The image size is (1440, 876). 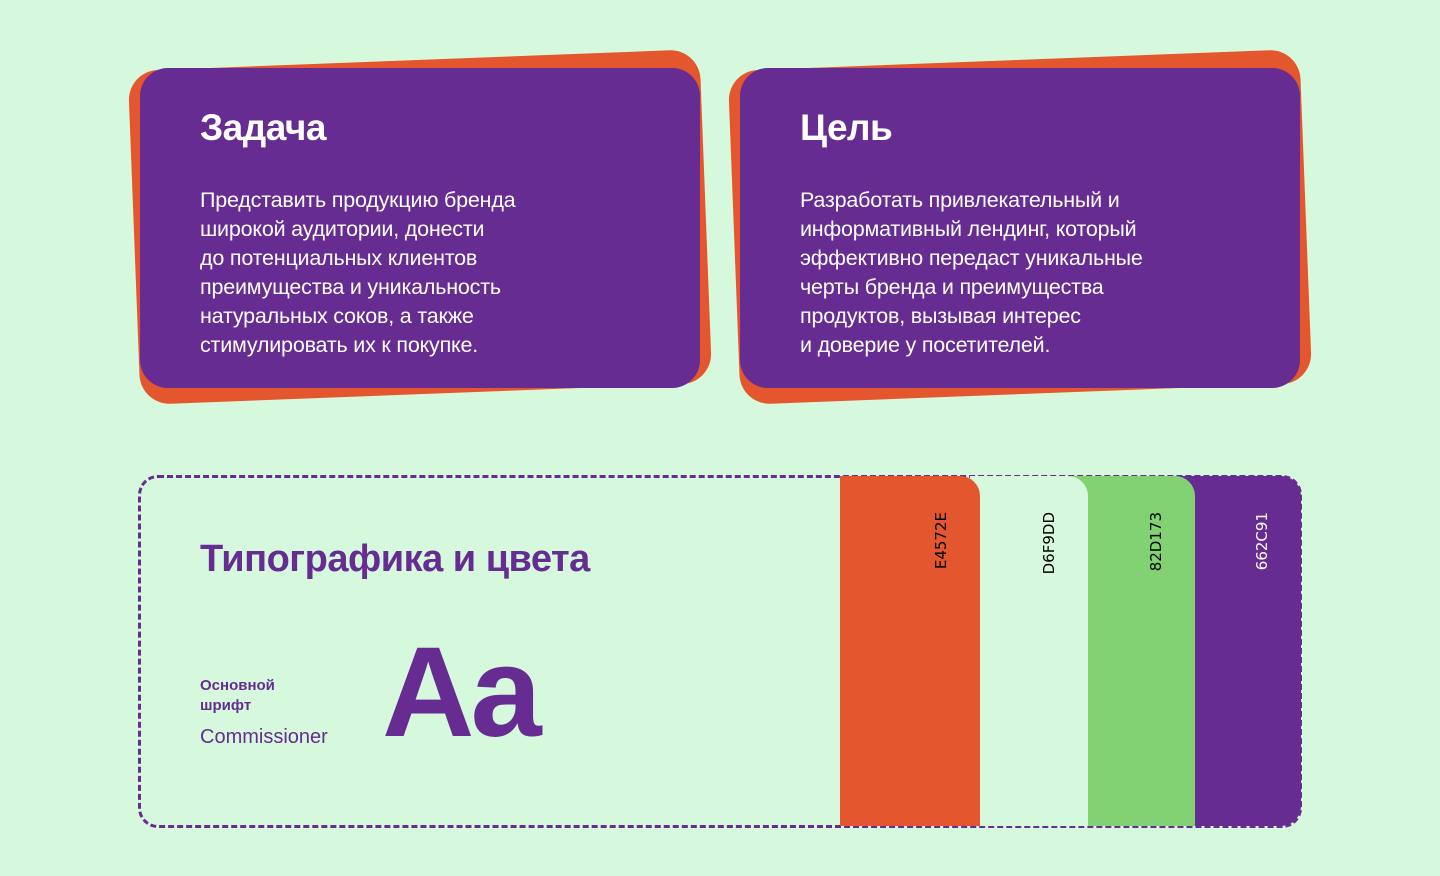 I want to click on swatch-light: D6F9DD, so click(x=1029, y=651).